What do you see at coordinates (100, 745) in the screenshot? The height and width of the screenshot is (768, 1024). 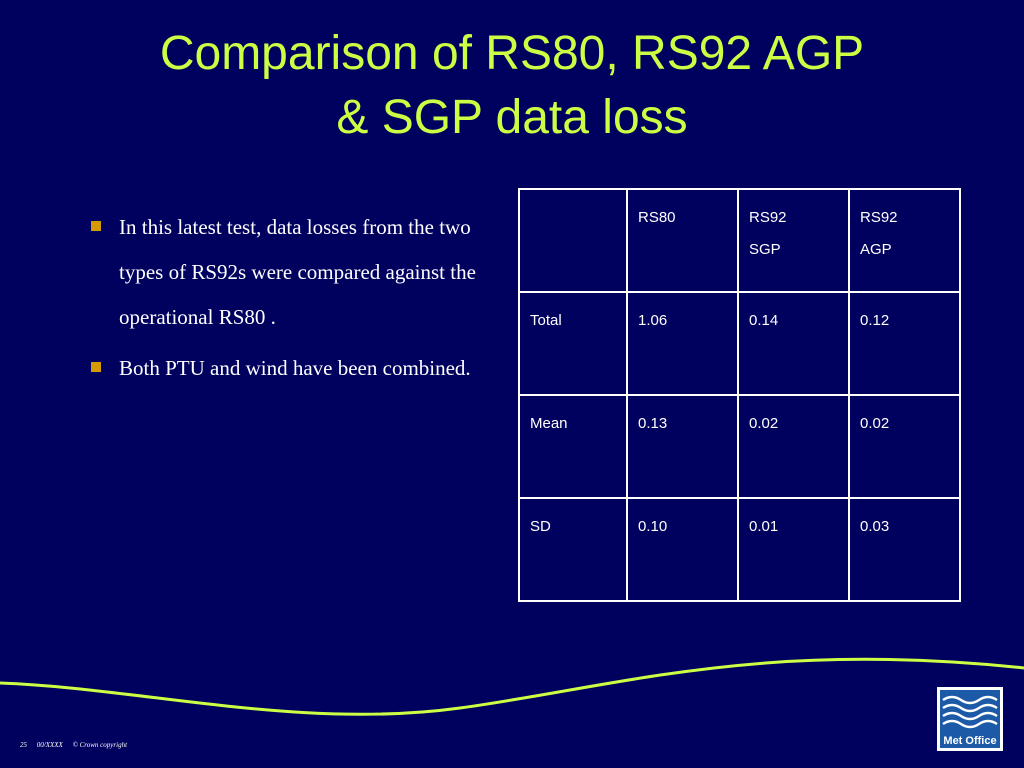 I see `copyright: © Crown copyright` at bounding box center [100, 745].